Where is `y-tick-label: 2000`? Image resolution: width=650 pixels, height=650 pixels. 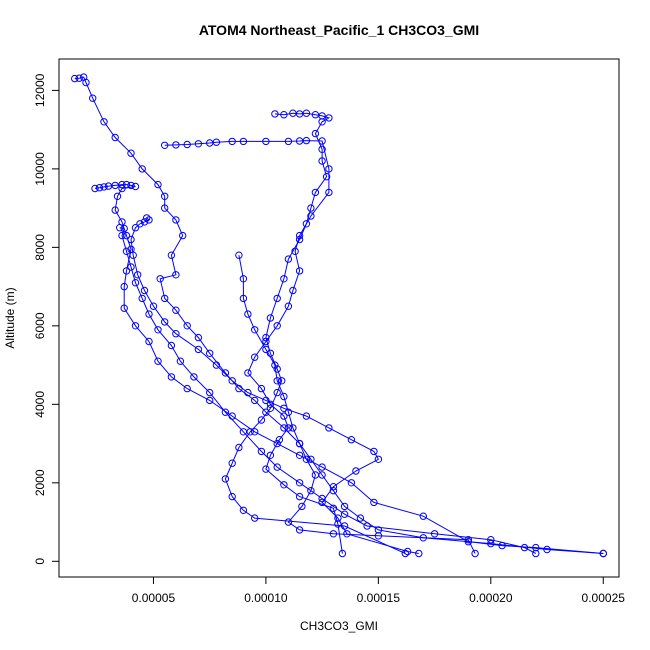 y-tick-label: 2000 is located at coordinates (40, 482).